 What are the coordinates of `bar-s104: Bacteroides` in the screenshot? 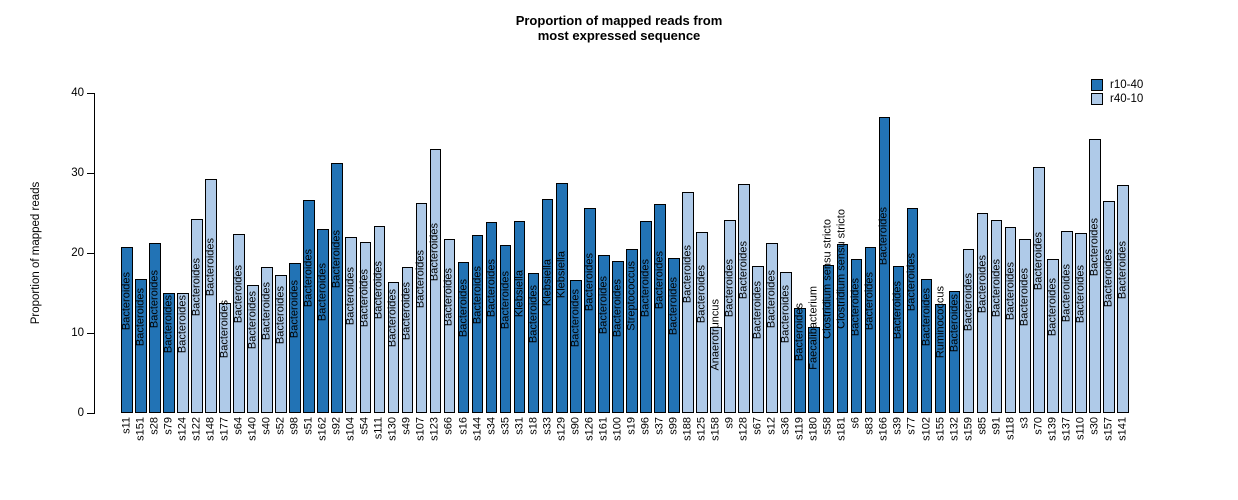 It's located at (351, 325).